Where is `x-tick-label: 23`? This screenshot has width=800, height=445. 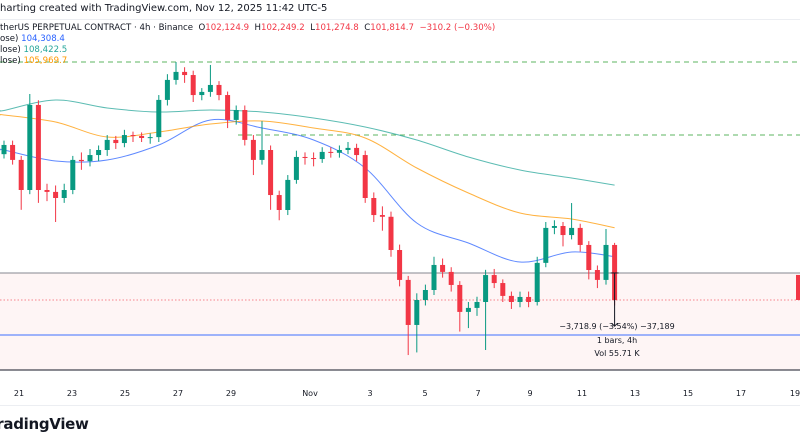
x-tick-label: 23 is located at coordinates (72, 393).